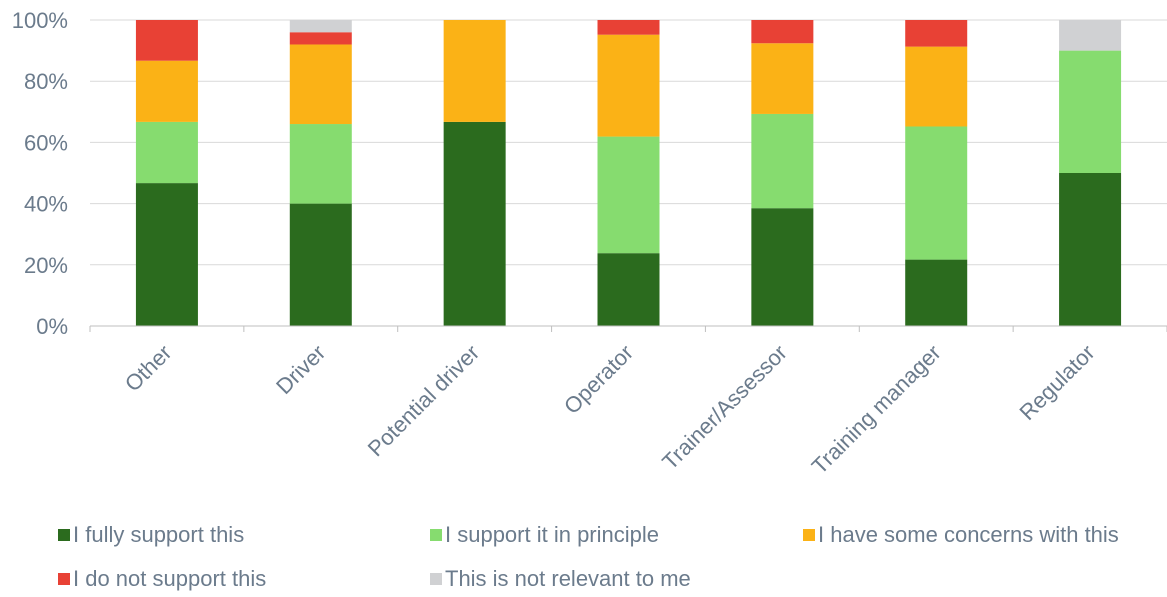 This screenshot has width=1167, height=597. I want to click on legend-label: I have some concerns with this, so click(968, 534).